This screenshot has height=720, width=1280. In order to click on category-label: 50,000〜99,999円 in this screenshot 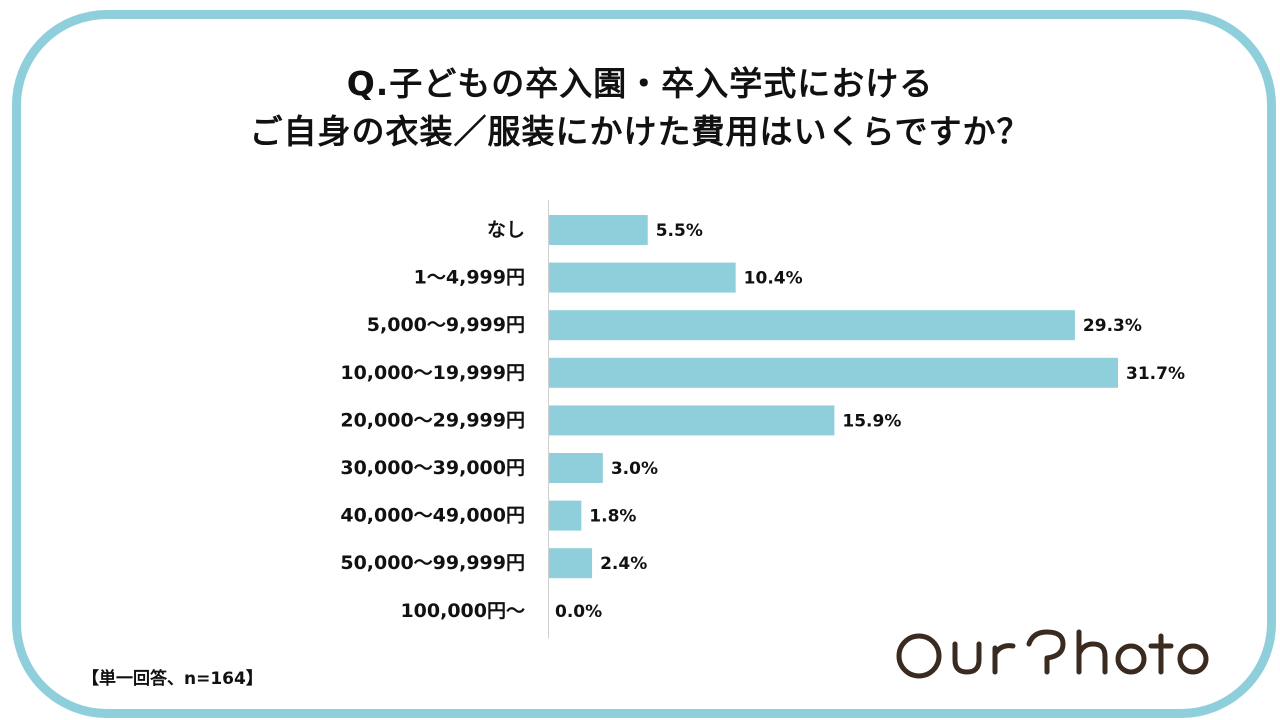, I will do `click(432, 563)`.